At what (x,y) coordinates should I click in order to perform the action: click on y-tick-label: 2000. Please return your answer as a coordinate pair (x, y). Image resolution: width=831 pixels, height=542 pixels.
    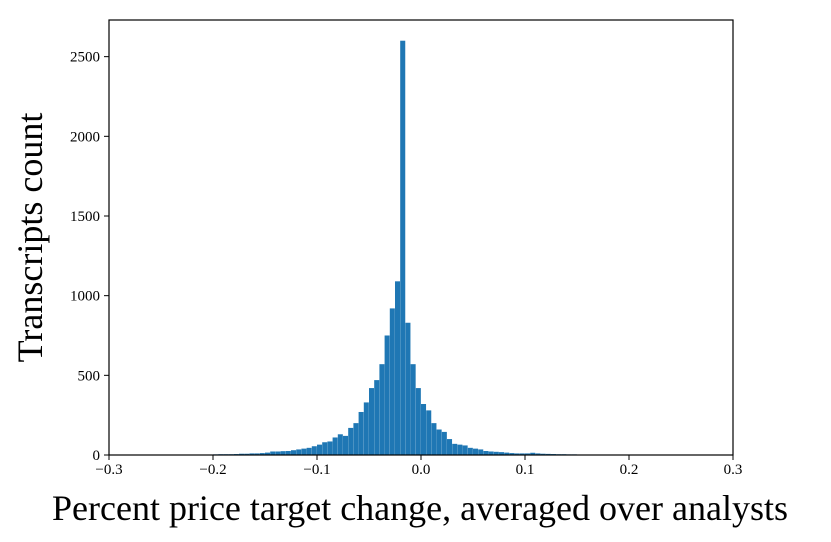
    Looking at the image, I should click on (85, 137).